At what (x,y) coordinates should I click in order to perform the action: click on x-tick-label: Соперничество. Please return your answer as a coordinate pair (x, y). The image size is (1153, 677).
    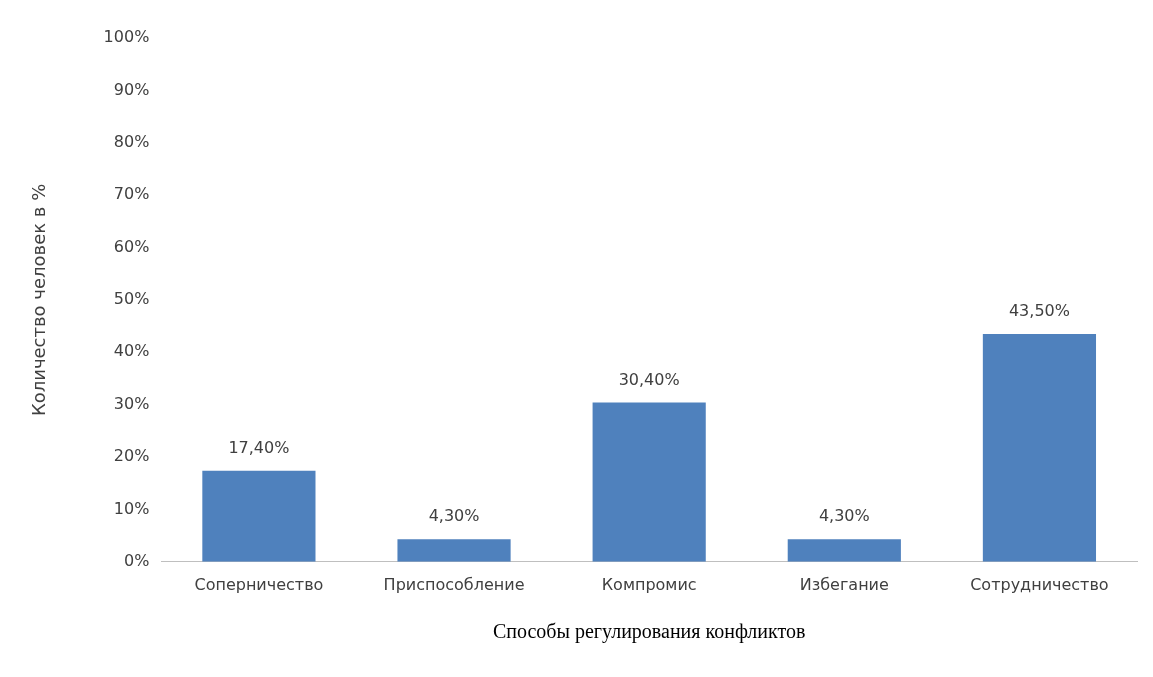
    Looking at the image, I should click on (259, 584).